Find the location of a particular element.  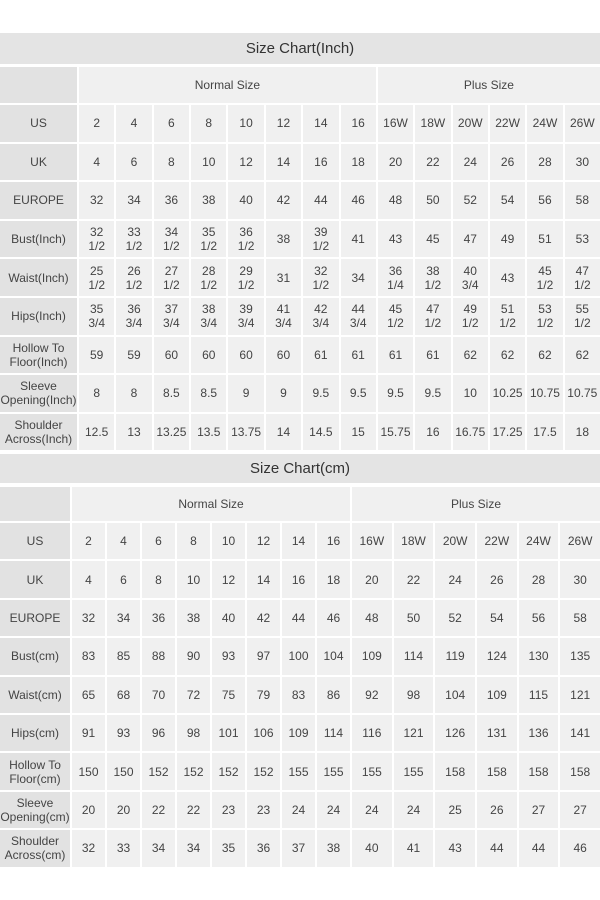

table-cell: 52 is located at coordinates (455, 618).